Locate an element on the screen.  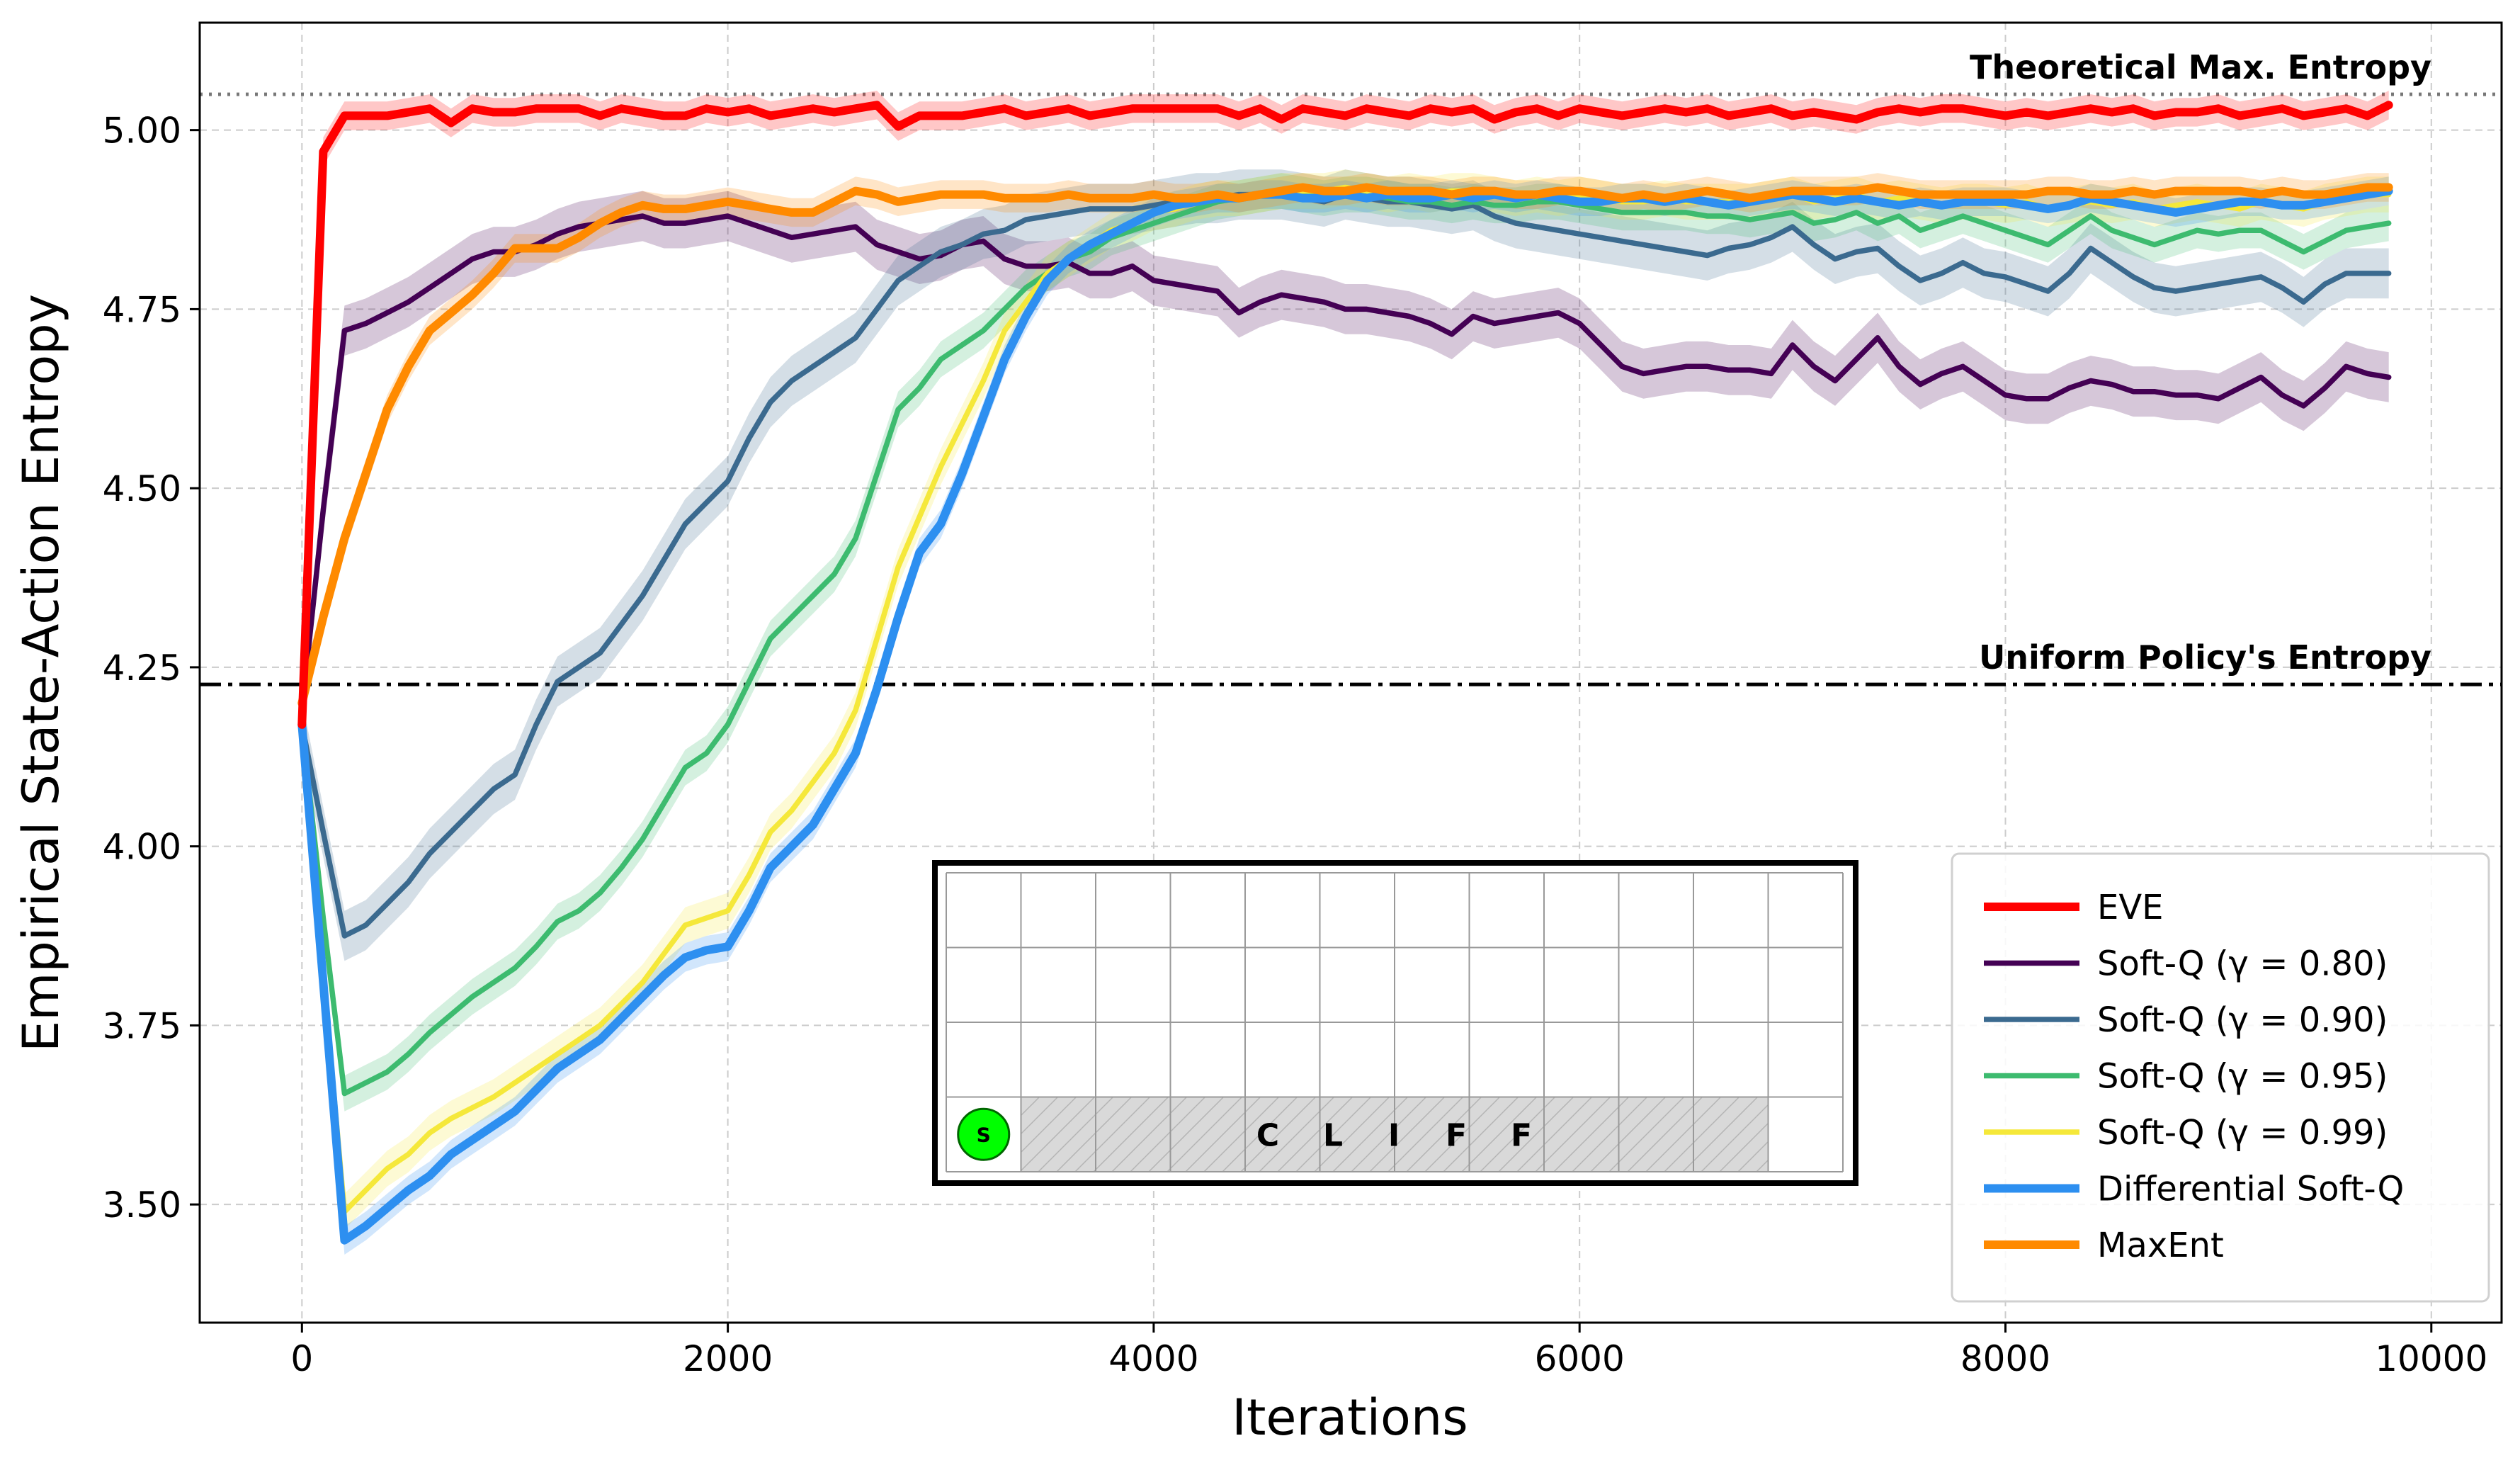
y-axis-label: Empirical State-Action Entropy is located at coordinates (41, 673).